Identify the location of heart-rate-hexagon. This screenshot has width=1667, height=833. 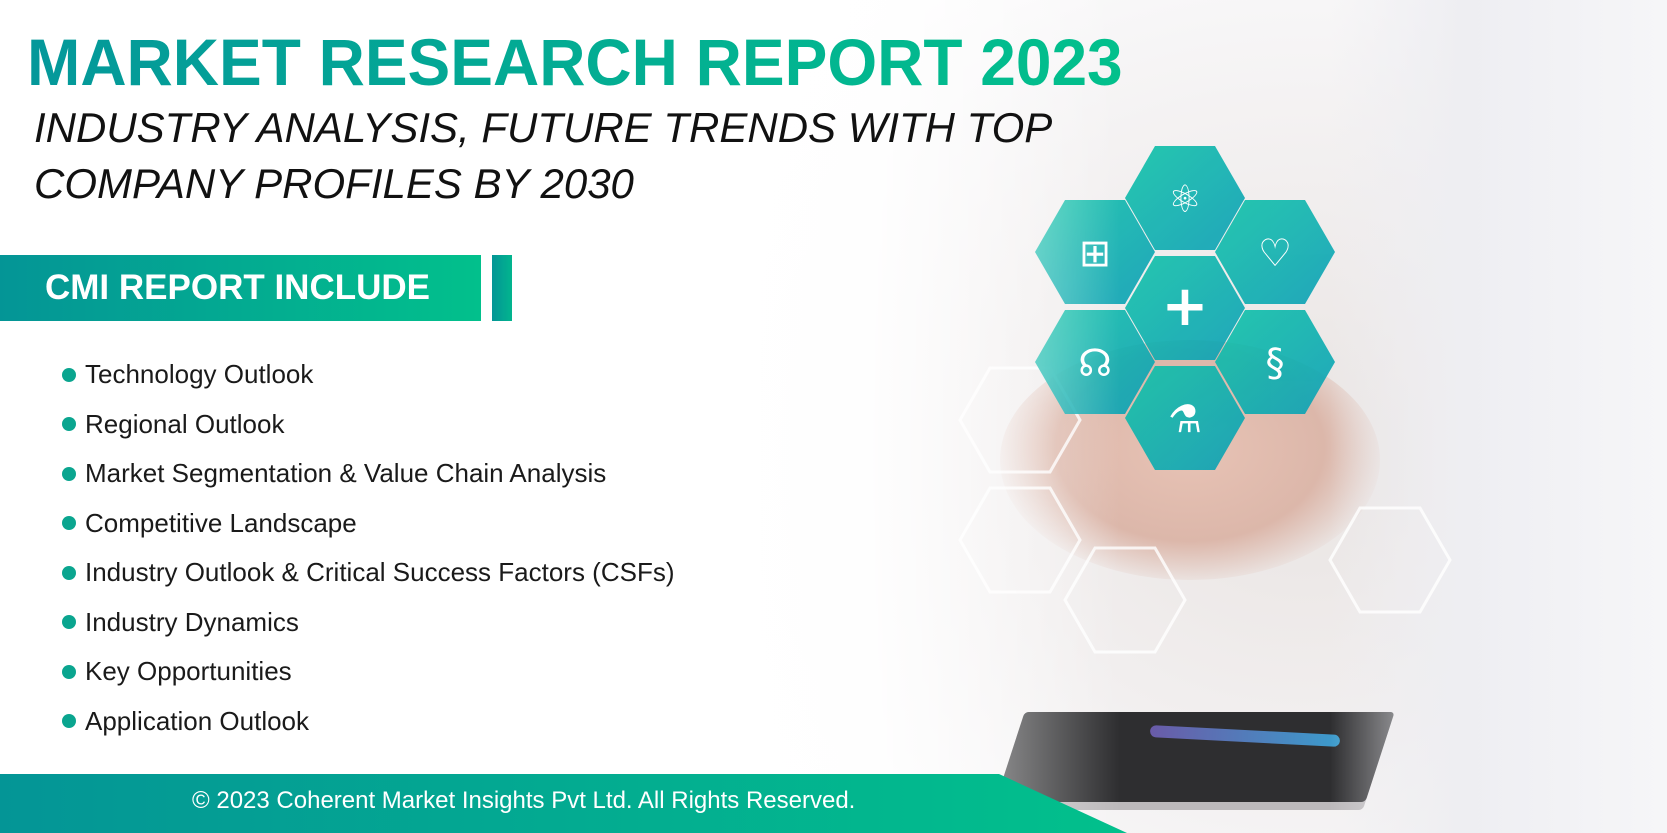
(1275, 252).